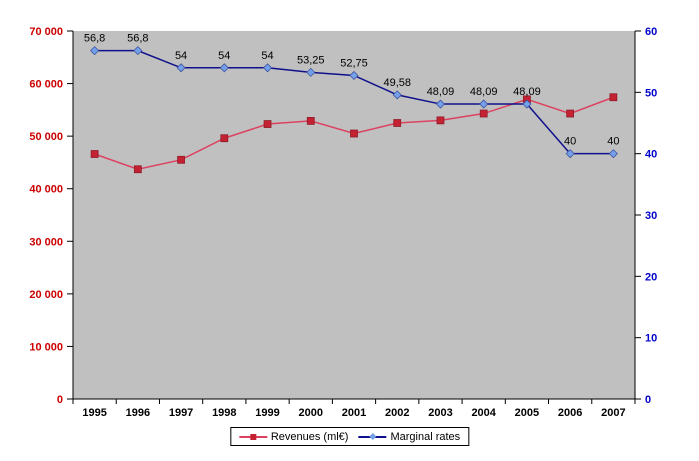 This screenshot has height=461, width=699. What do you see at coordinates (349, 436) in the screenshot?
I see `legend: Revenues (ml€) Marginal rates` at bounding box center [349, 436].